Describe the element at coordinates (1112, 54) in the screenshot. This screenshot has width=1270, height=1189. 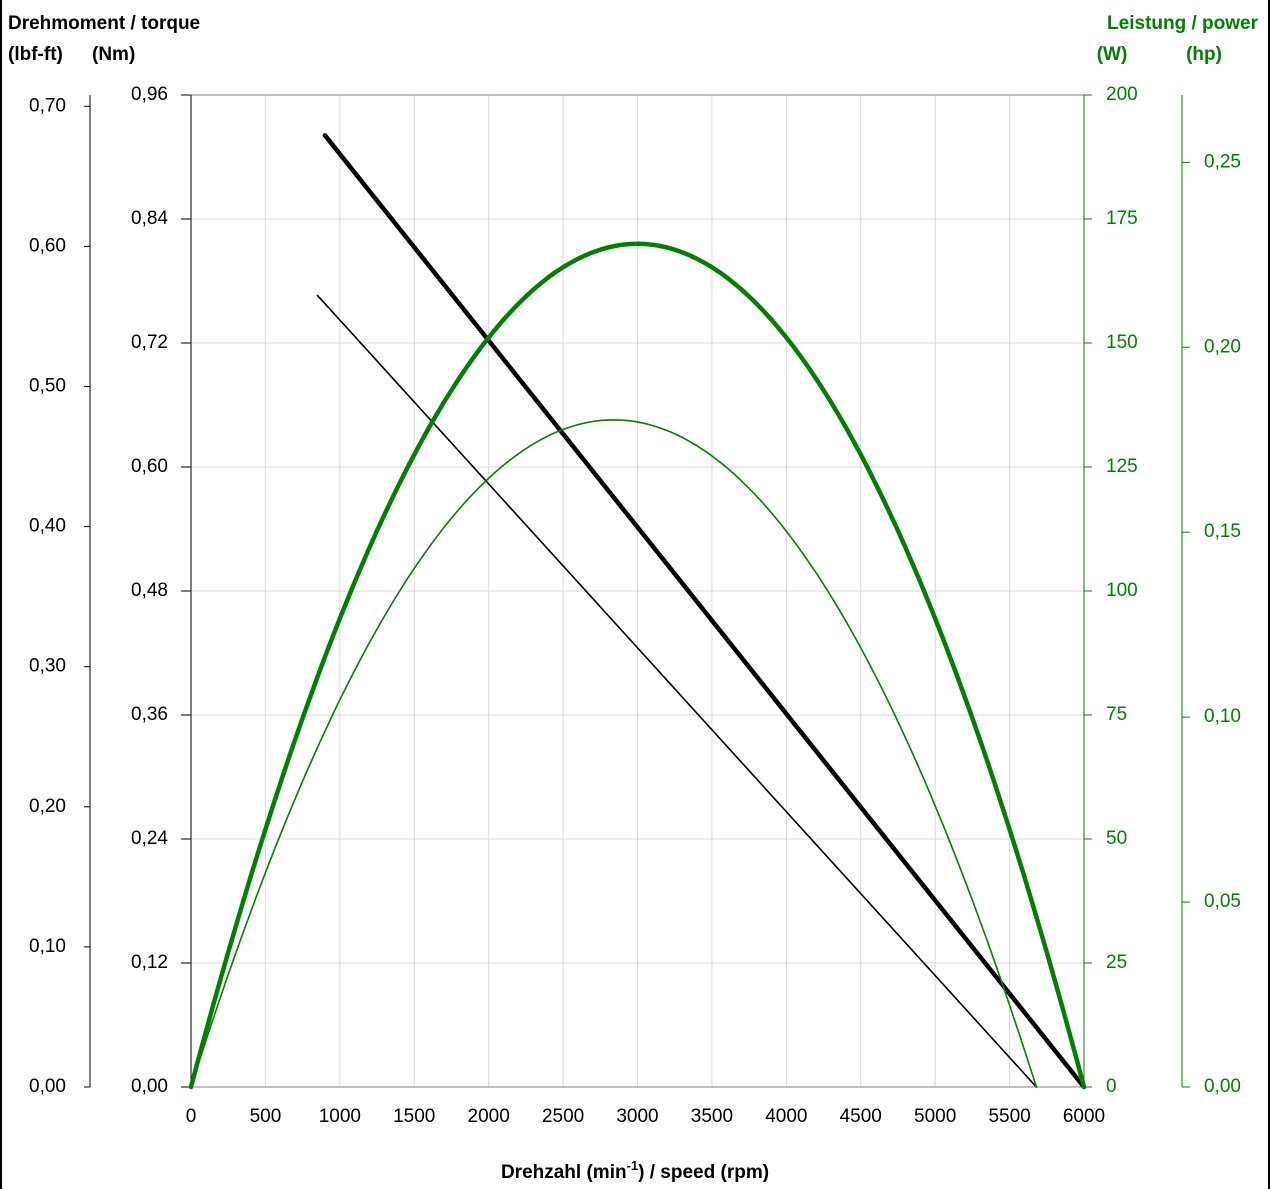
I see `right-axis-unit-w: (W)` at that location.